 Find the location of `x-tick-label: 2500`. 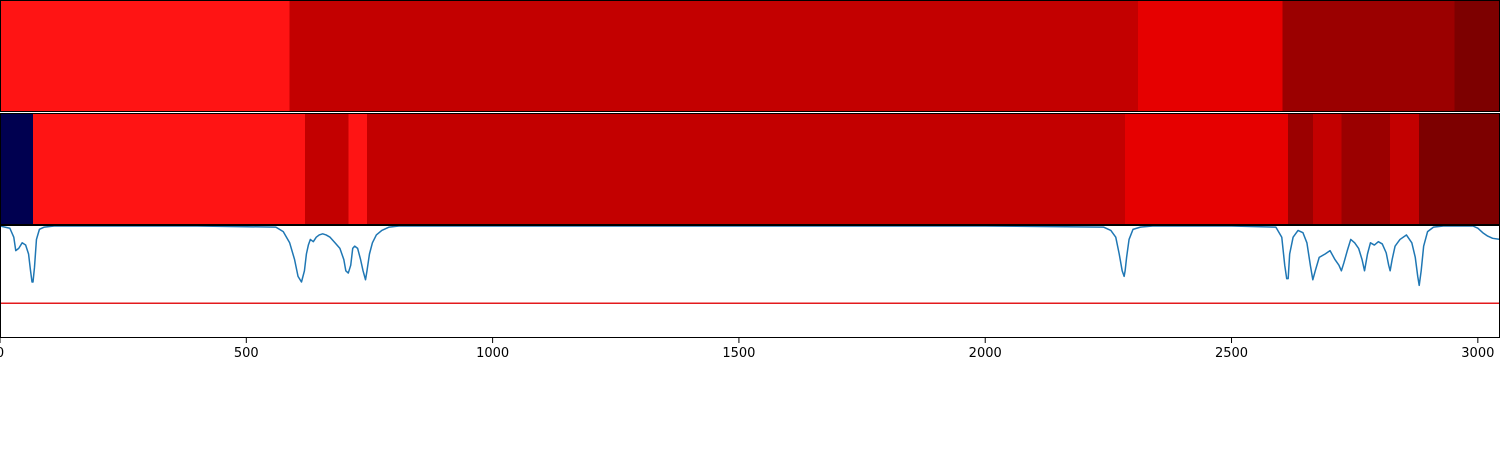

x-tick-label: 2500 is located at coordinates (1231, 353).